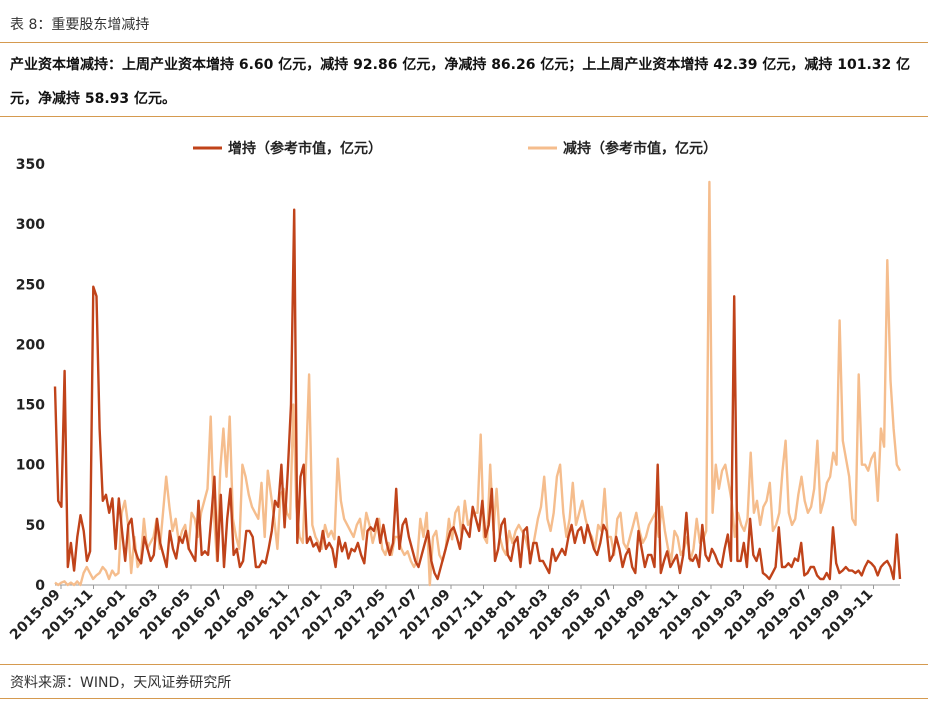 The image size is (928, 703). I want to click on title-divider, so click(464, 42).